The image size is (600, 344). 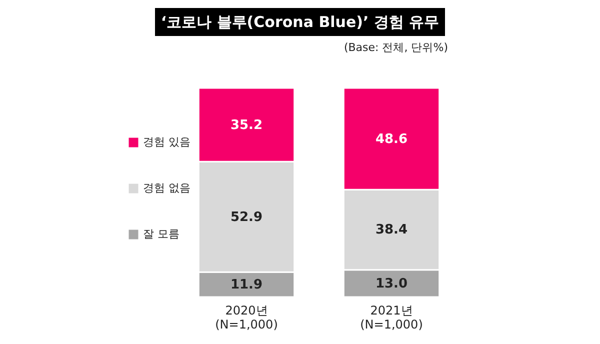 What do you see at coordinates (391, 318) in the screenshot?
I see `x-tick-label: 2021년 (N=1,000)` at bounding box center [391, 318].